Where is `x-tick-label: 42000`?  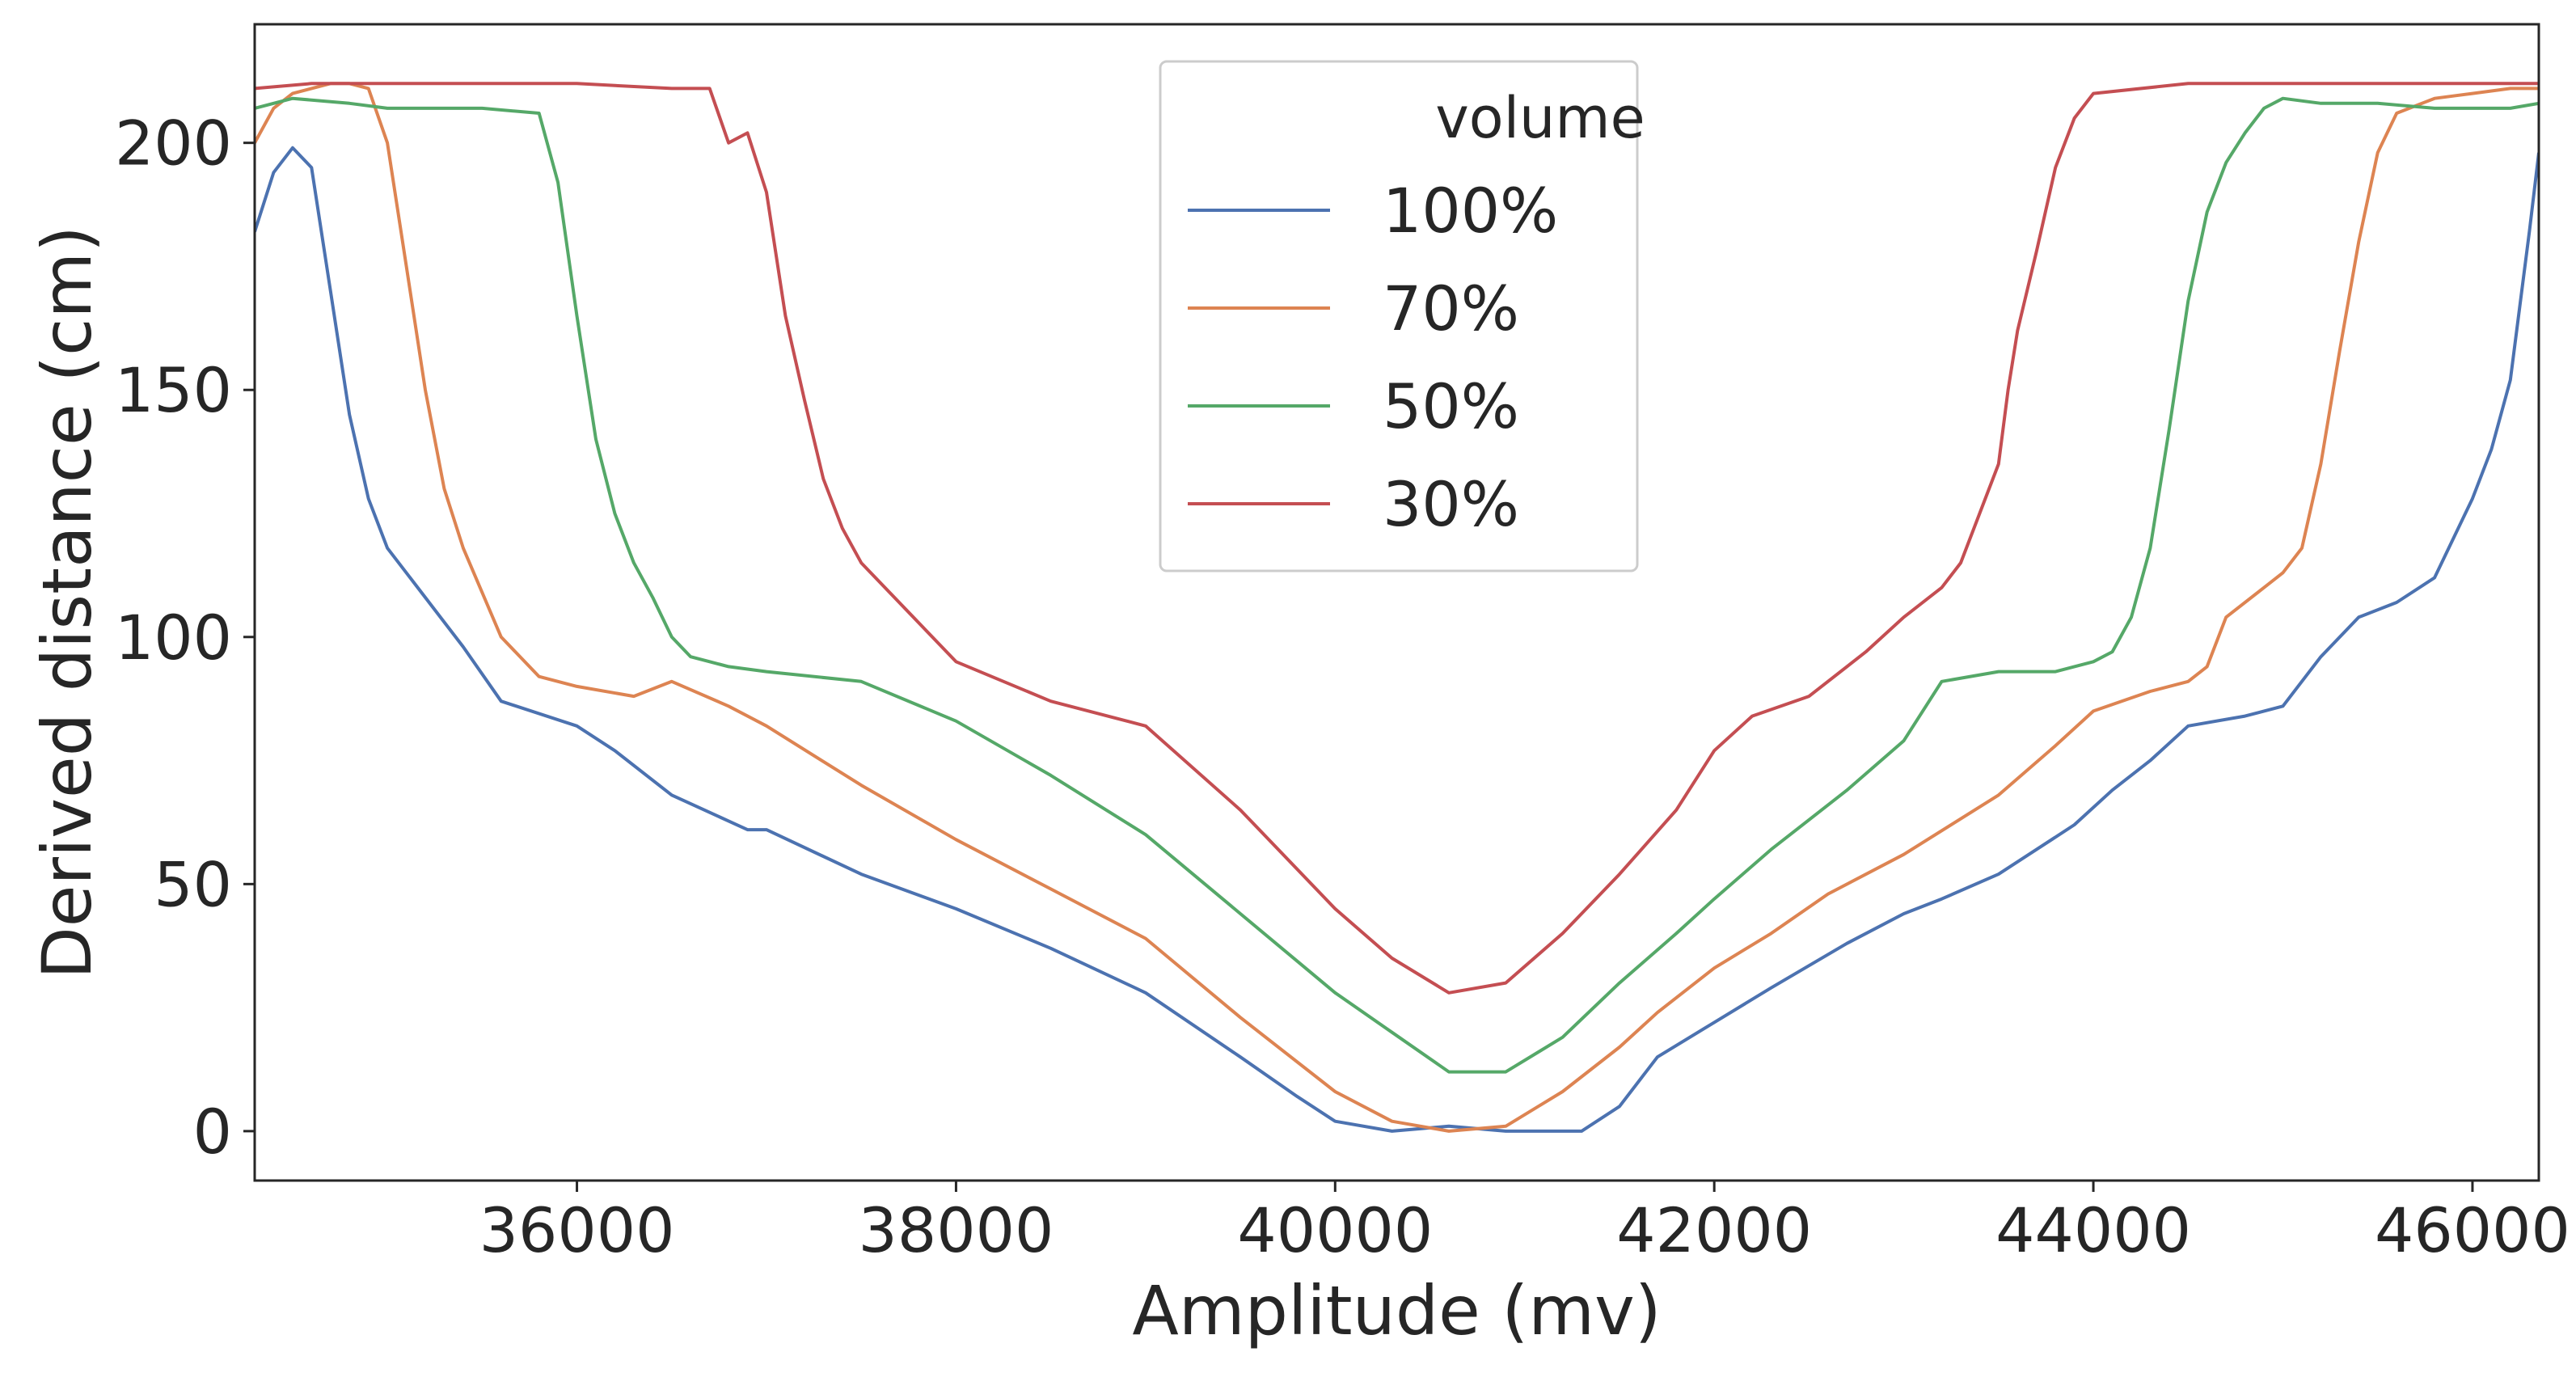
x-tick-label: 42000 is located at coordinates (1714, 1230).